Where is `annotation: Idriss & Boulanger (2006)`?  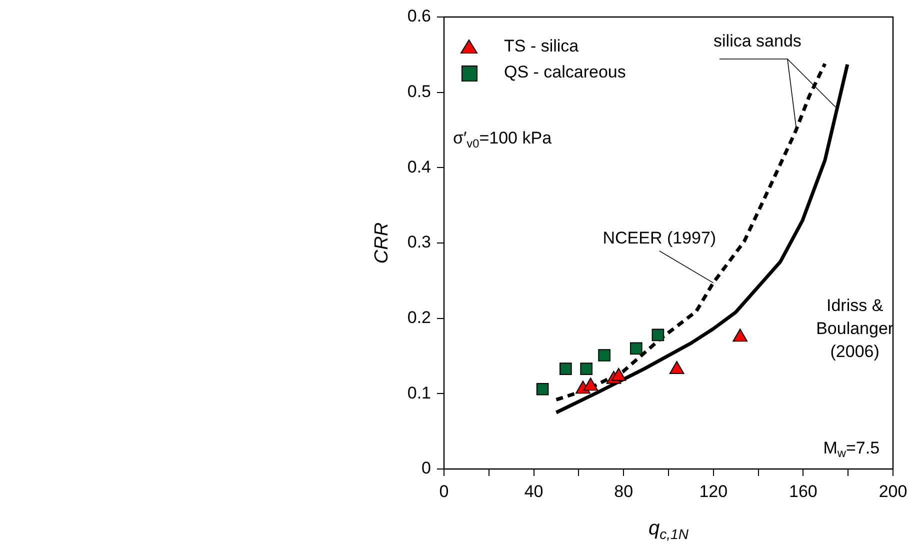 annotation: Idriss & Boulanger (2006) is located at coordinates (855, 328).